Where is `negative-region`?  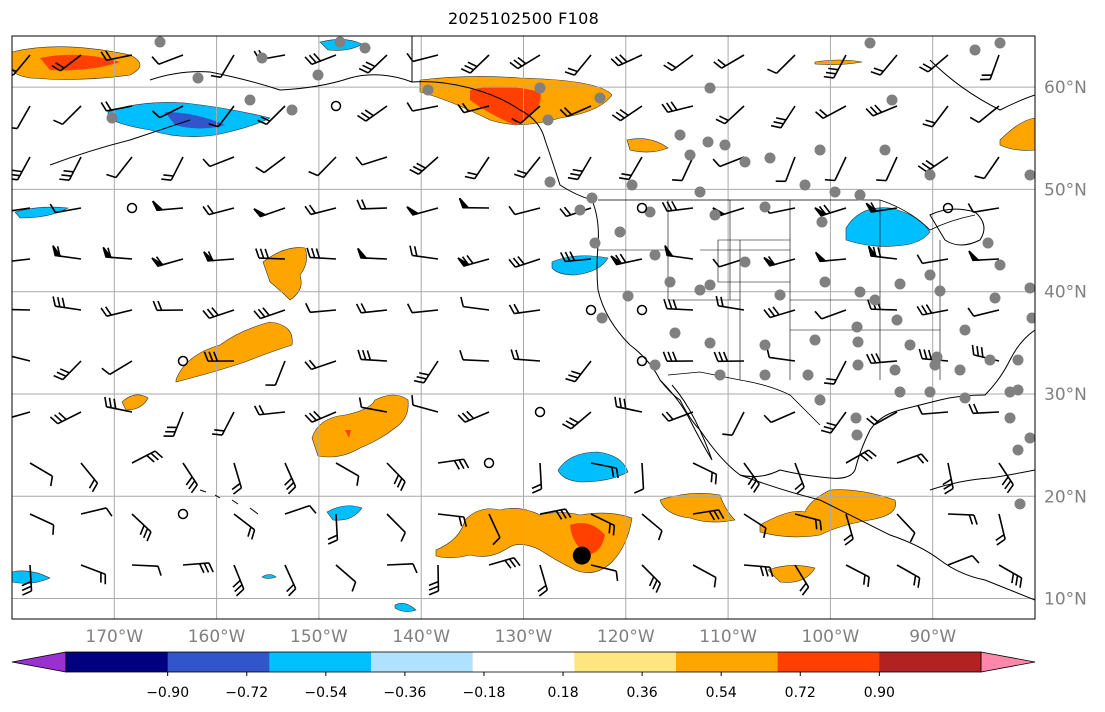
negative-region is located at coordinates (593, 467).